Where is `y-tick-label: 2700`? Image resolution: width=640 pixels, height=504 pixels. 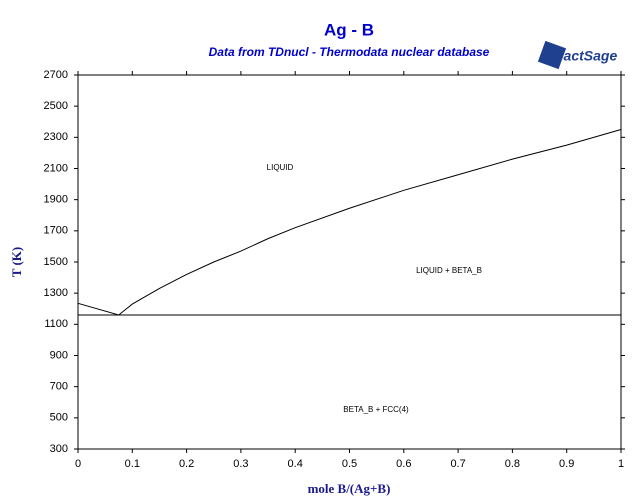
y-tick-label: 2700 is located at coordinates (56, 75).